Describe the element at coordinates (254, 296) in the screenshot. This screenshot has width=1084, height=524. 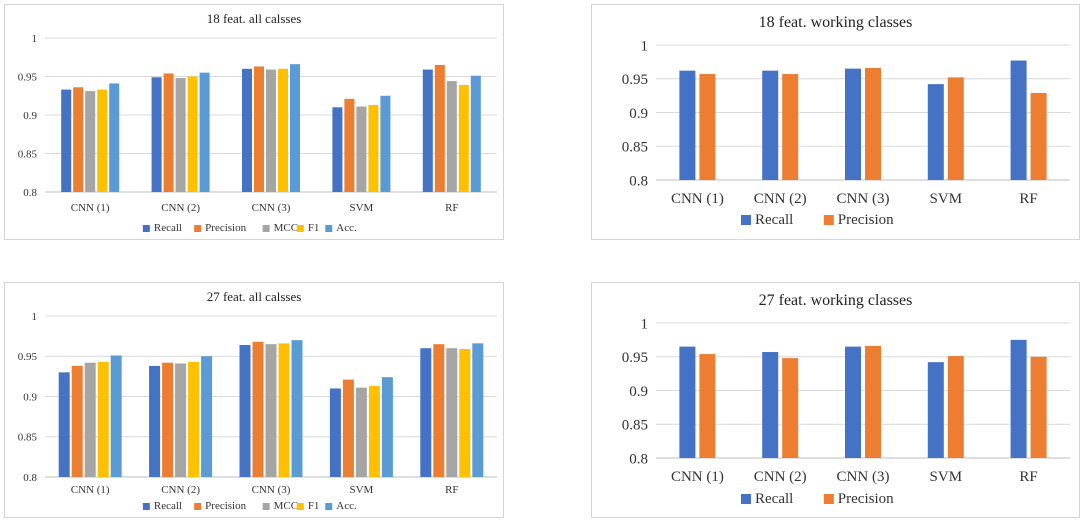
I see `chart-title: 27 feat. all calsses` at that location.